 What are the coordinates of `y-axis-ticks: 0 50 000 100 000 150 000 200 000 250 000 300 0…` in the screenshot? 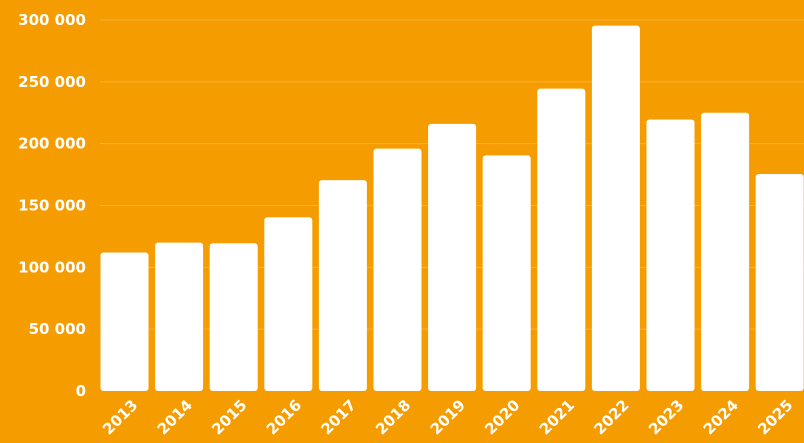 It's located at (52, 205).